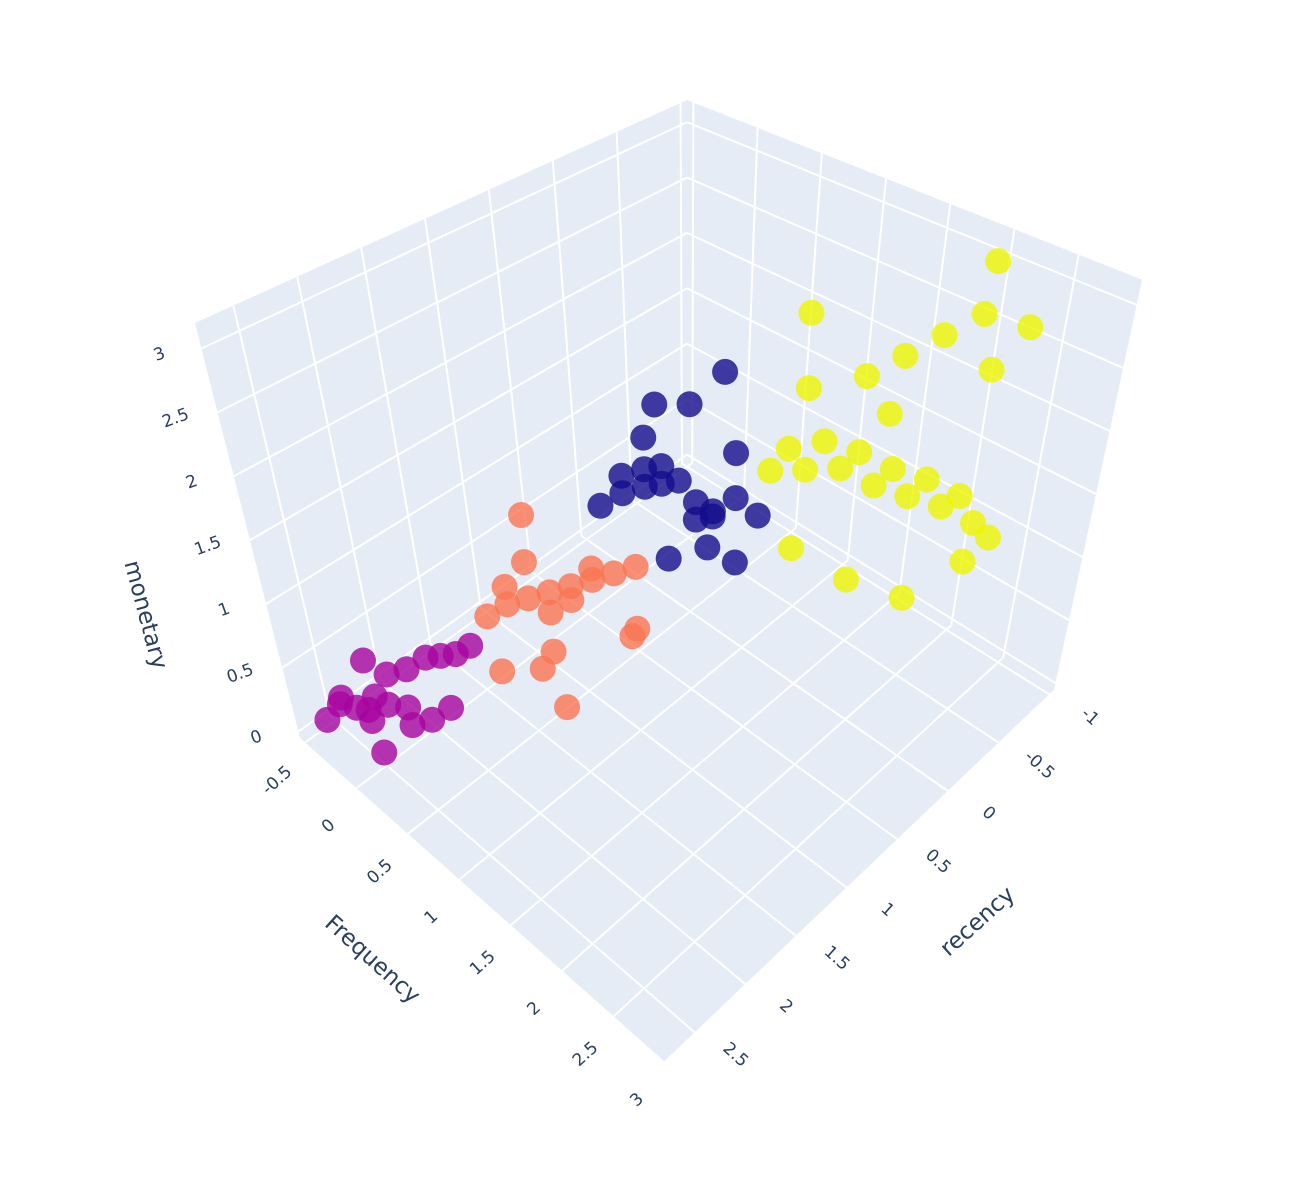 This screenshot has width=1314, height=1184. I want to click on x-axis-title: Frequency, so click(372, 959).